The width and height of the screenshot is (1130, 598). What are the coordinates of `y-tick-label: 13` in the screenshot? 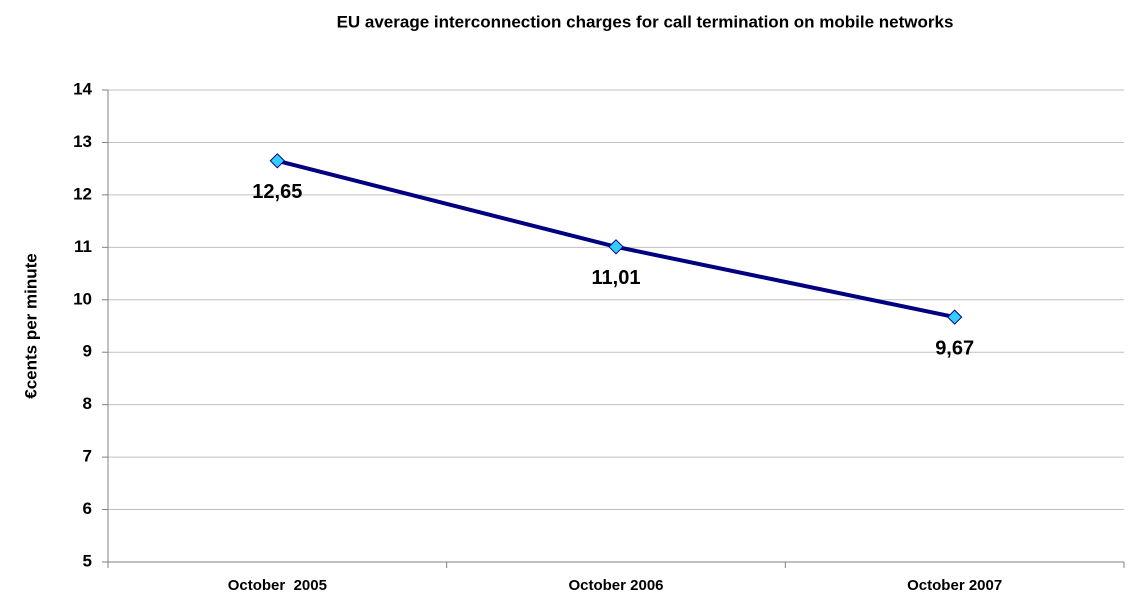 It's located at (82, 141).